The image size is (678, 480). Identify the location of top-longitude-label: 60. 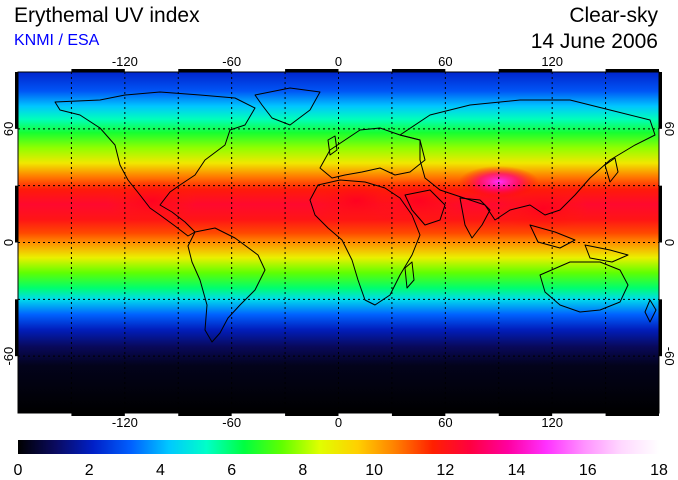
(445, 61).